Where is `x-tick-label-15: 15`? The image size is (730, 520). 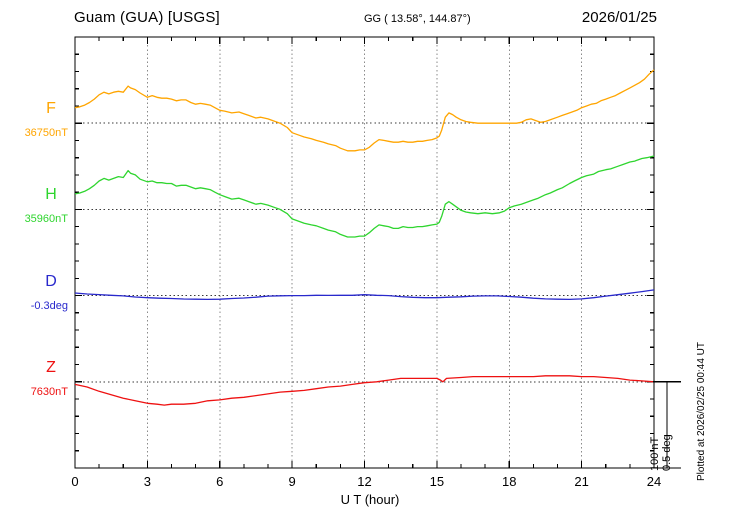
x-tick-label-15: 15 is located at coordinates (437, 481).